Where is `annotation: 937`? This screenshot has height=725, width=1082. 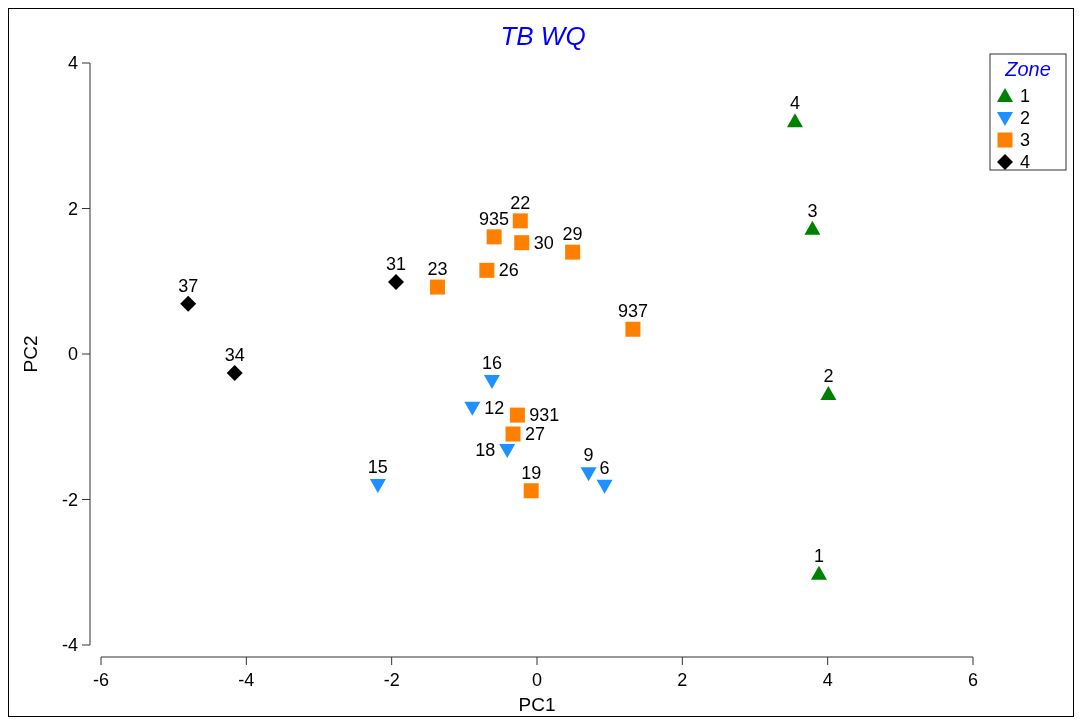
annotation: 937 is located at coordinates (632, 311).